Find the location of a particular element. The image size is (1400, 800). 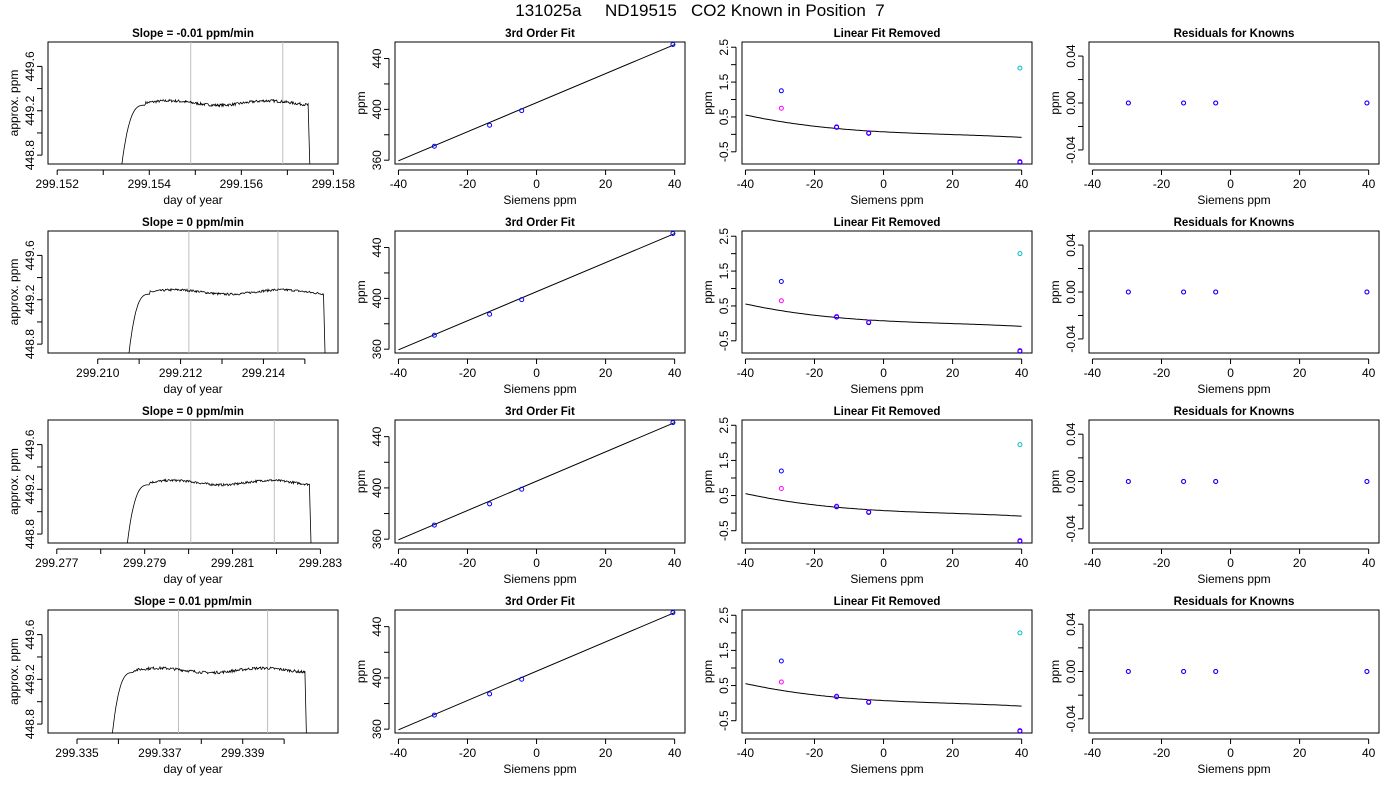

x-tick-label: 299.339 is located at coordinates (243, 753).